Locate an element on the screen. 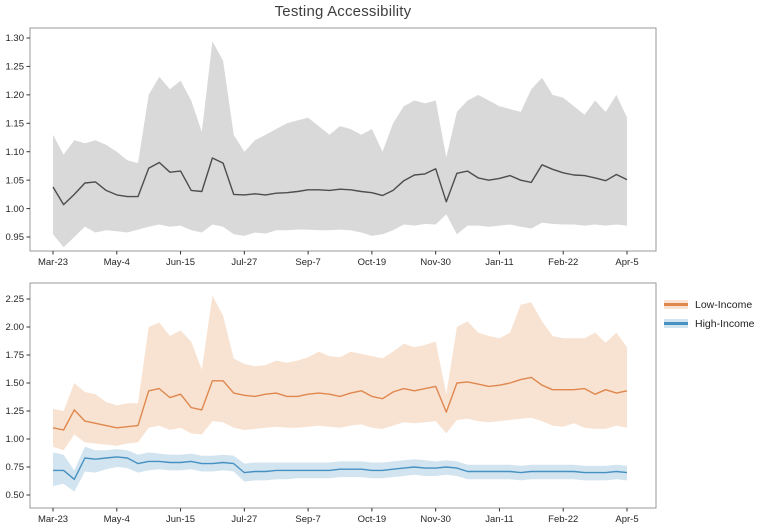  y-tick-label: 1.10 is located at coordinates (15, 152).